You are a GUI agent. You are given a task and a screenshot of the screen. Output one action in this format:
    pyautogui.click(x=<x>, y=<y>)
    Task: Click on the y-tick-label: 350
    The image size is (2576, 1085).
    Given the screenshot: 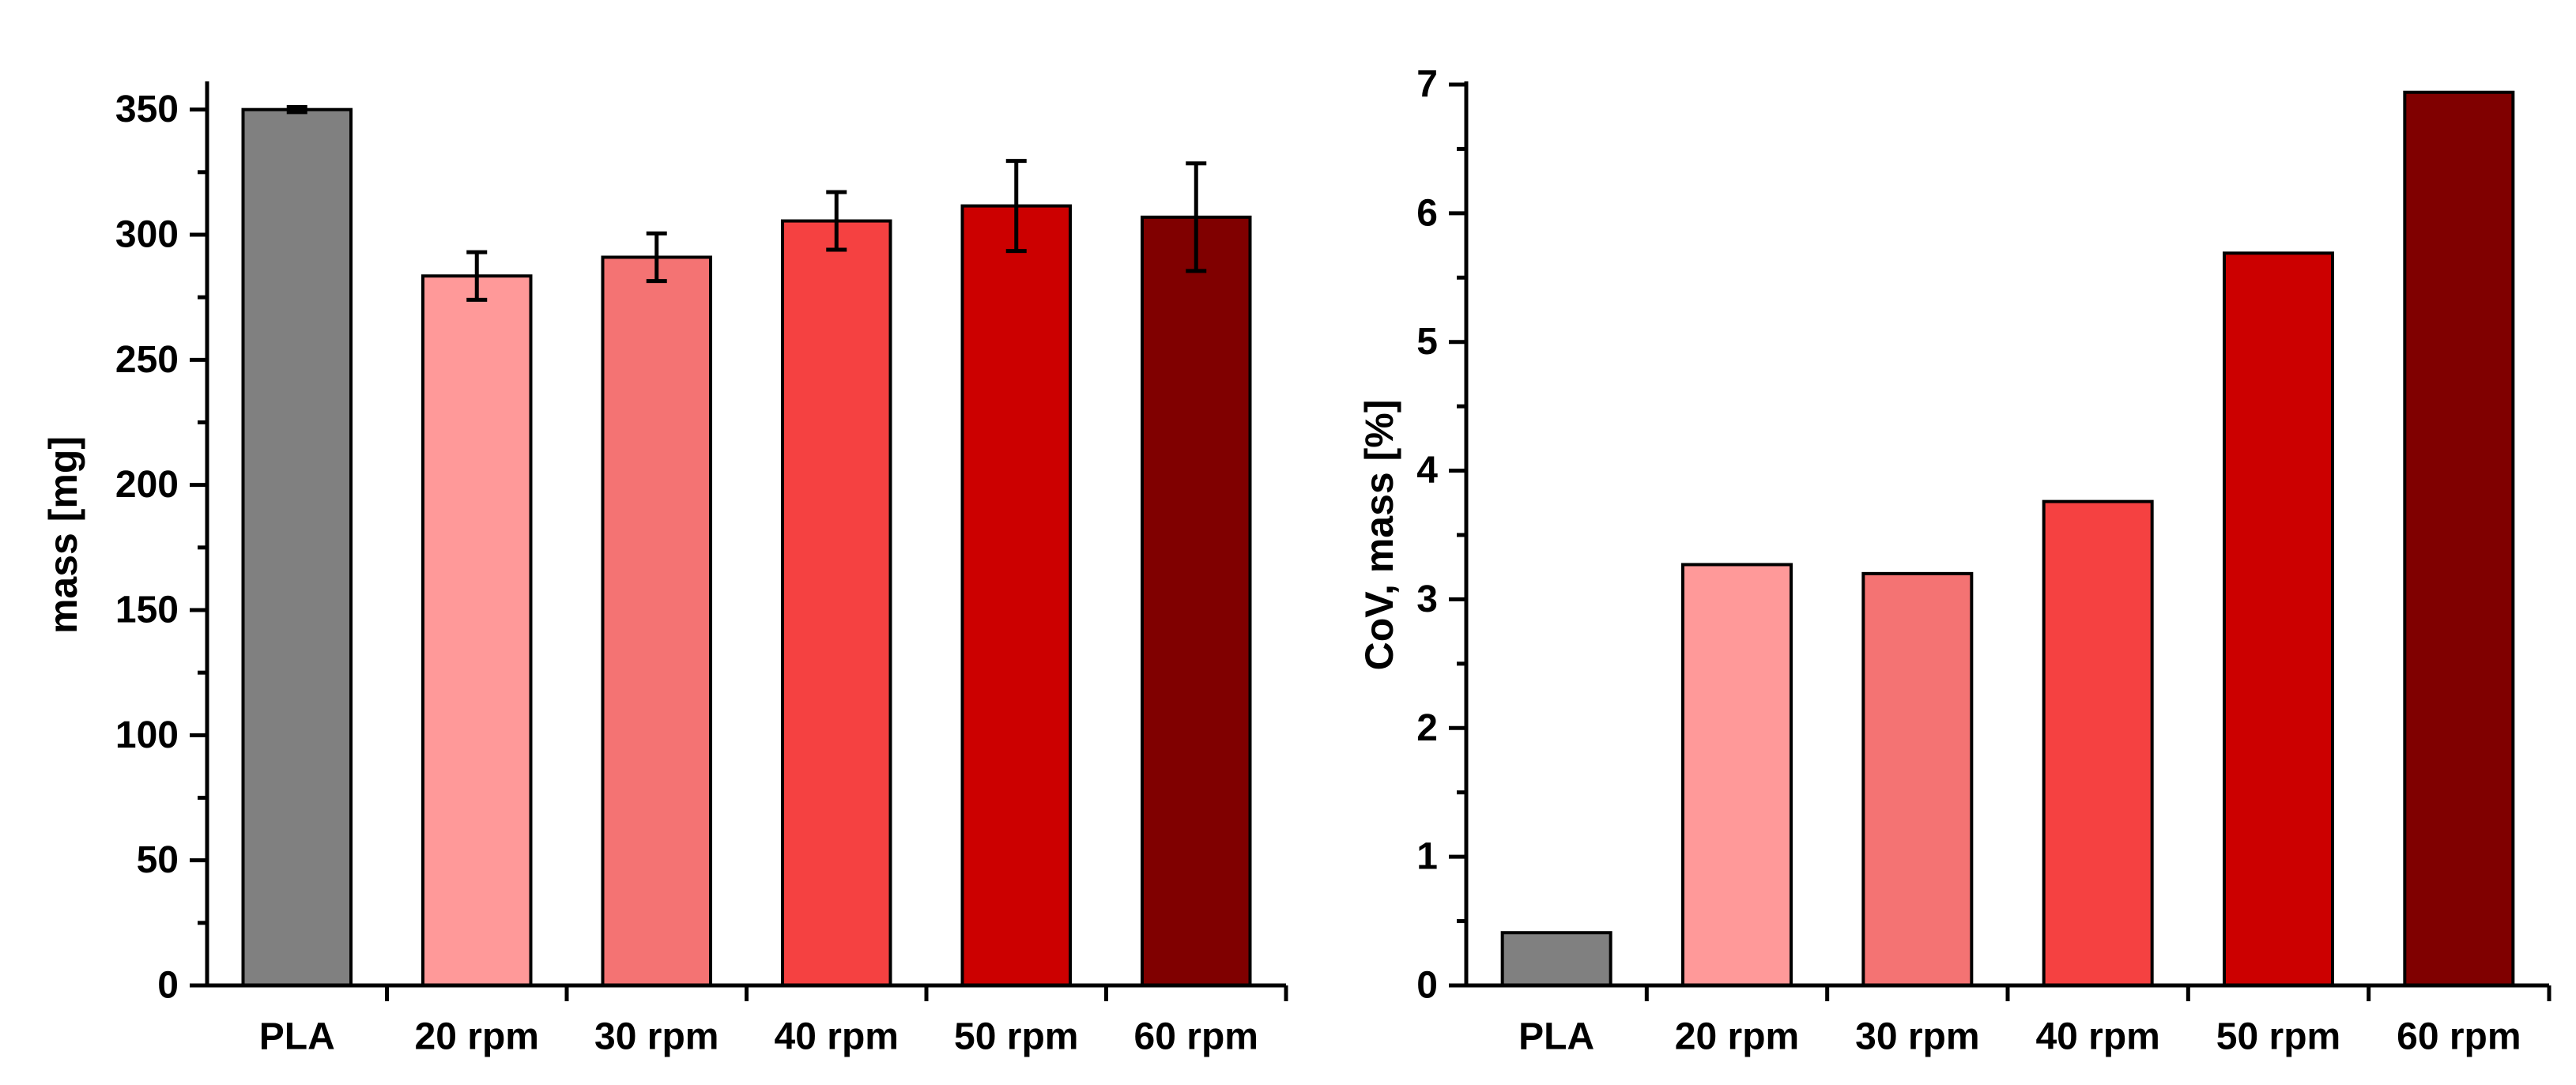 What is the action you would take?
    pyautogui.click(x=147, y=109)
    